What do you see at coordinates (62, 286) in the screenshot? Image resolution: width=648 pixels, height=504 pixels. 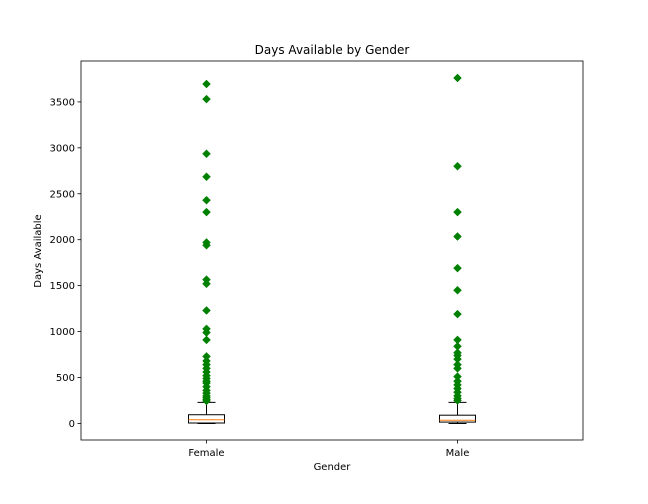 I see `y-tick-label: 1500` at bounding box center [62, 286].